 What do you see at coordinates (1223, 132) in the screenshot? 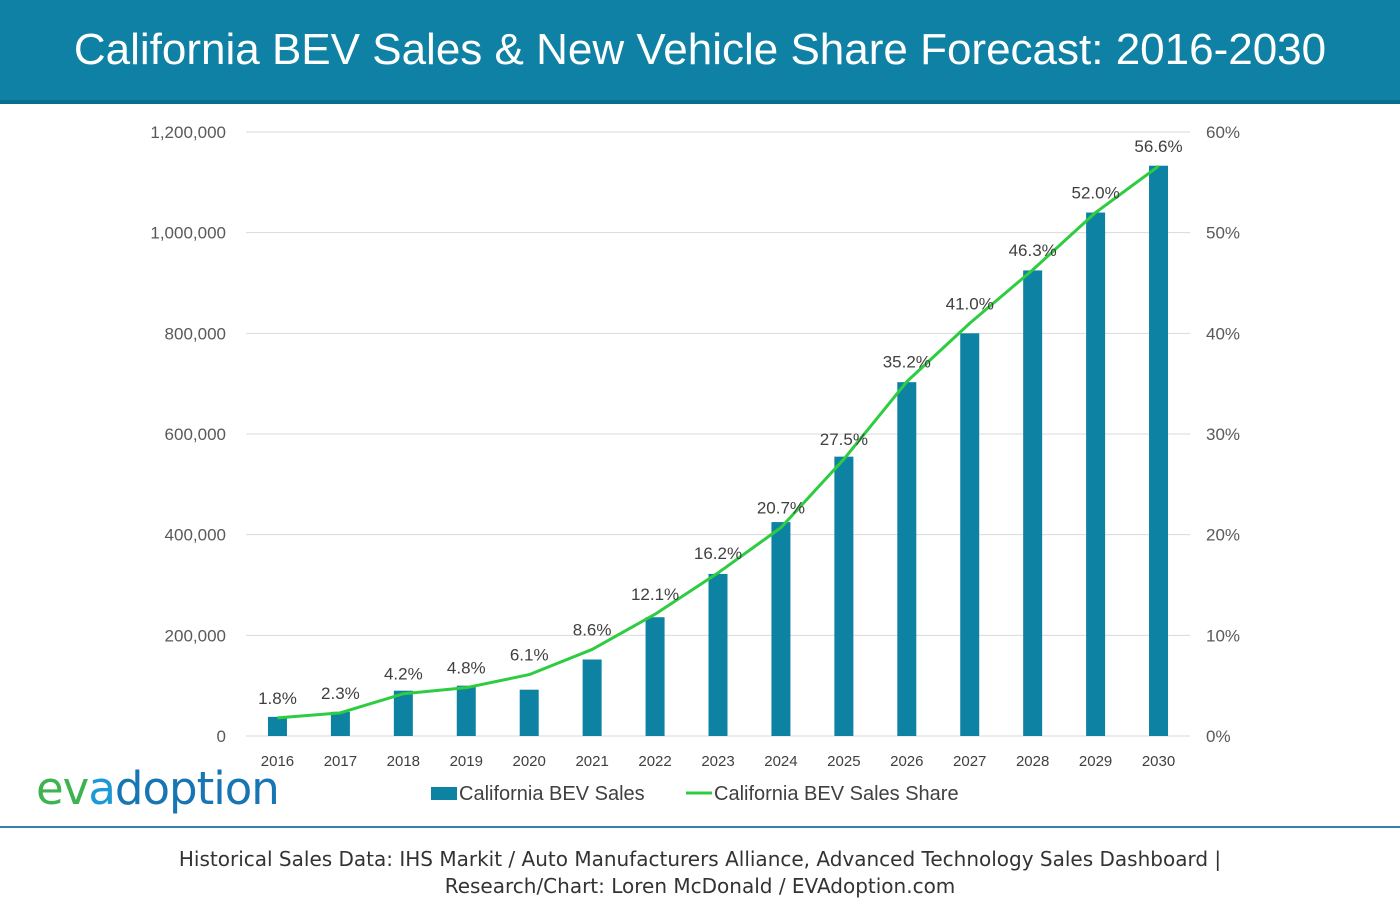
I see `y-right-tick-label: 60%` at bounding box center [1223, 132].